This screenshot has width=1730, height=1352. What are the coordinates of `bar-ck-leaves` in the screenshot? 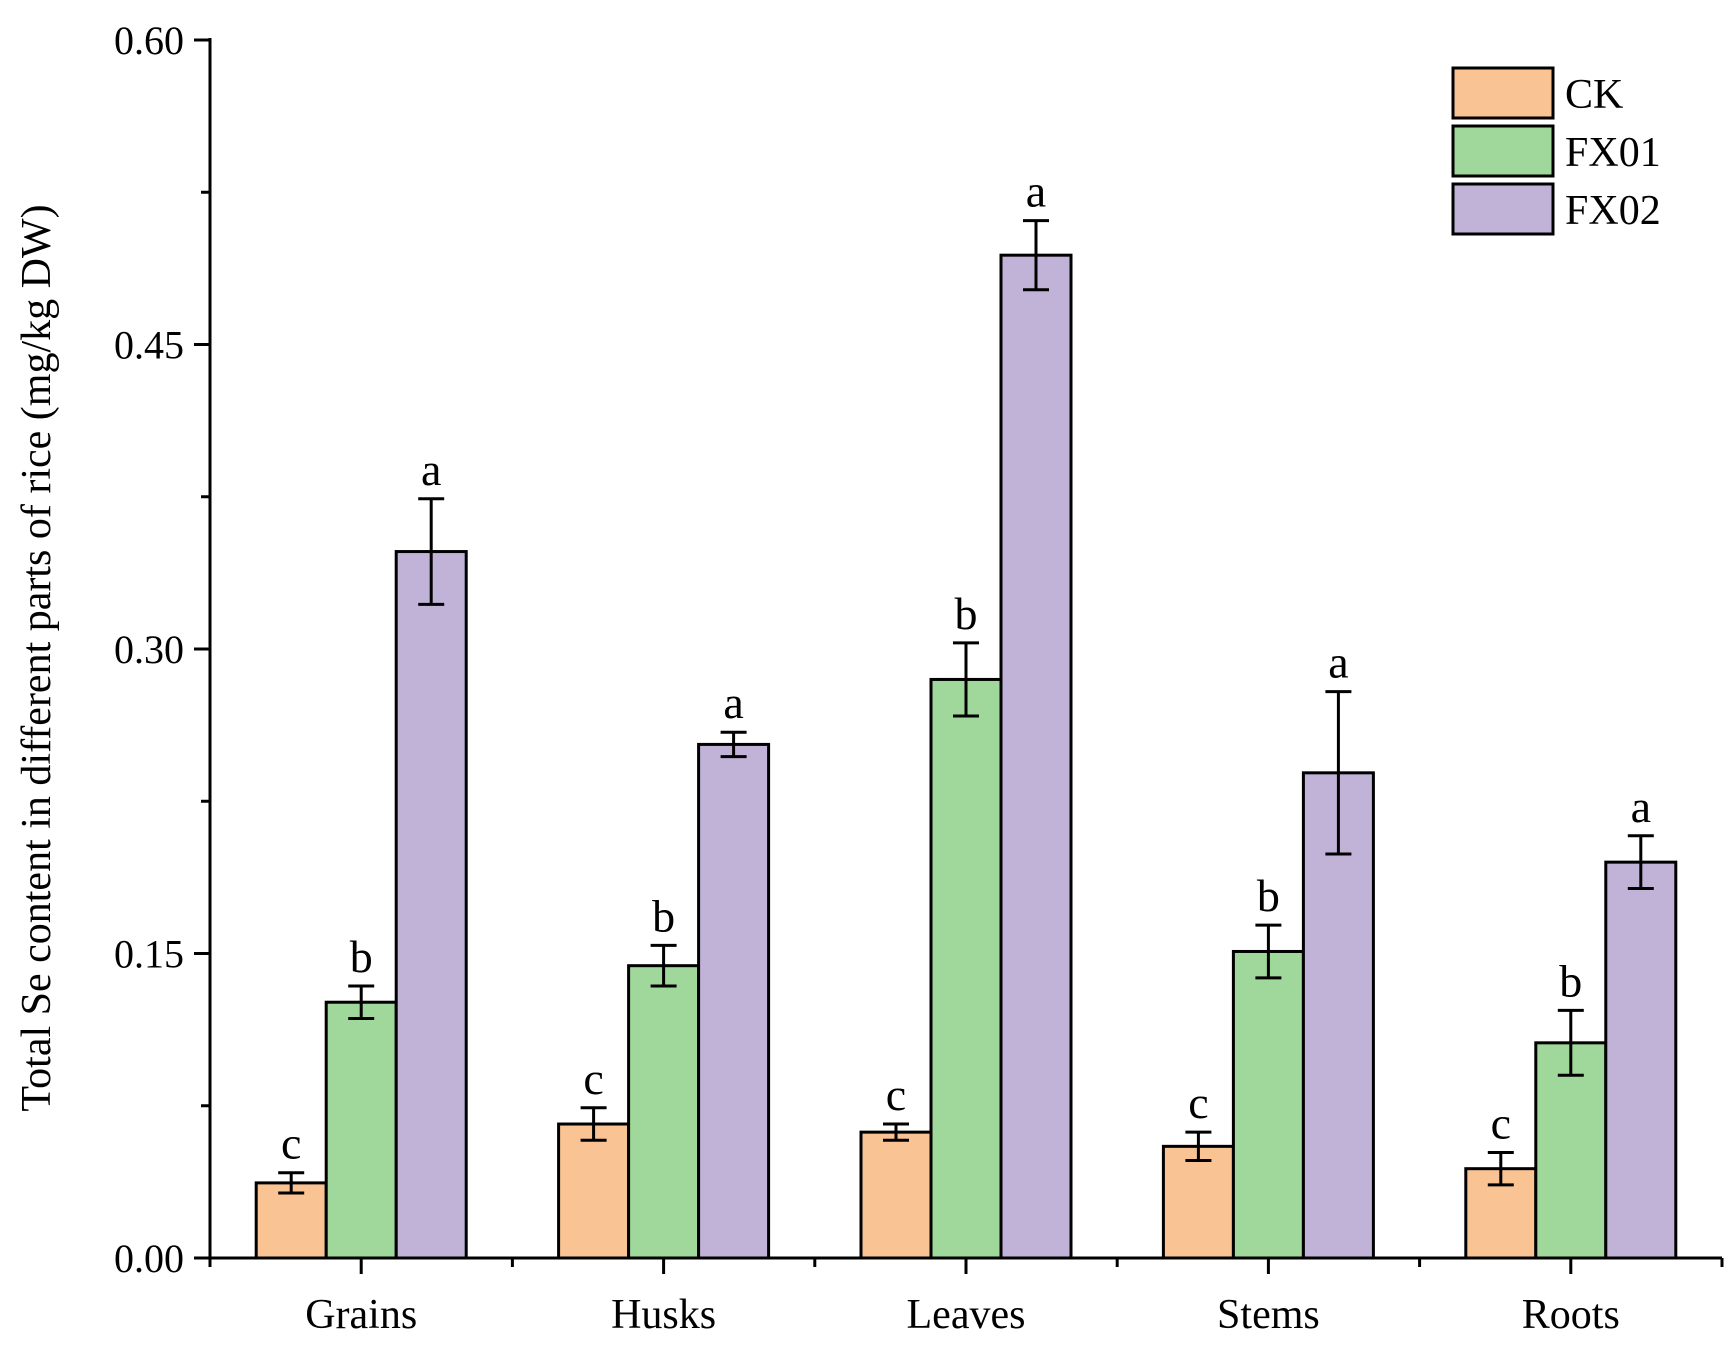 It's located at (896, 1195).